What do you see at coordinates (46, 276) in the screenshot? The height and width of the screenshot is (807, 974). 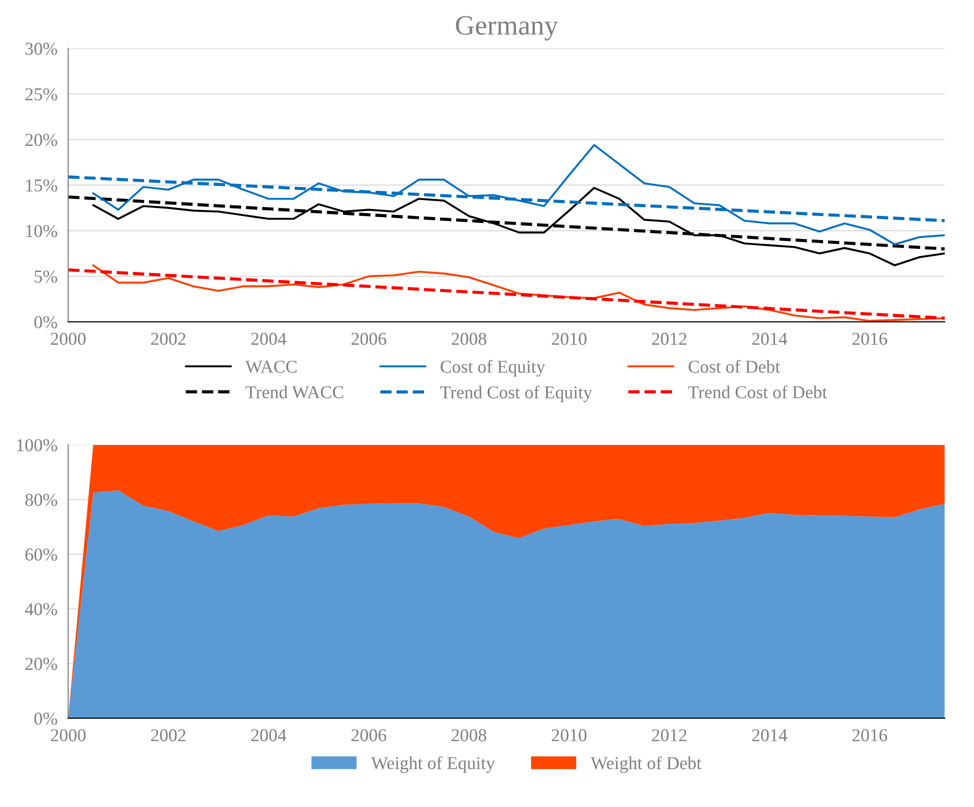 I see `y-tick-label: 5%` at bounding box center [46, 276].